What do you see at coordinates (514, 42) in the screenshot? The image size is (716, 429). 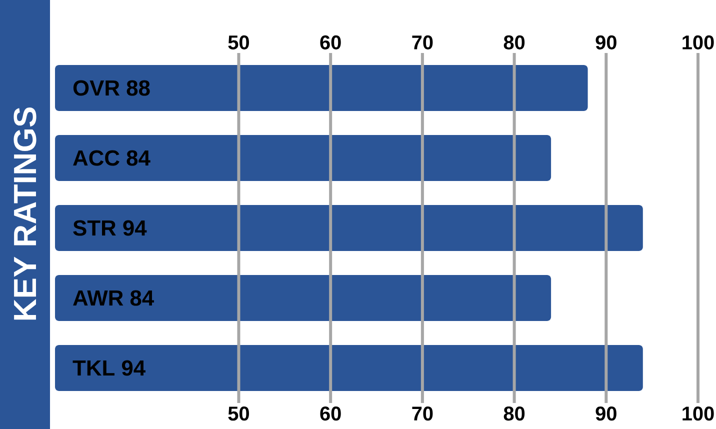 I see `x2-tick-label: 80` at bounding box center [514, 42].